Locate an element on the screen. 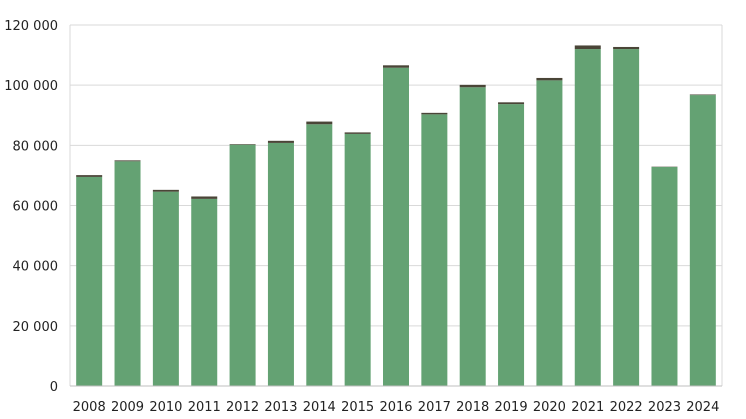 Image resolution: width=746 pixels, height=419 pixels. y-tick-label: 120 000 is located at coordinates (31, 26).